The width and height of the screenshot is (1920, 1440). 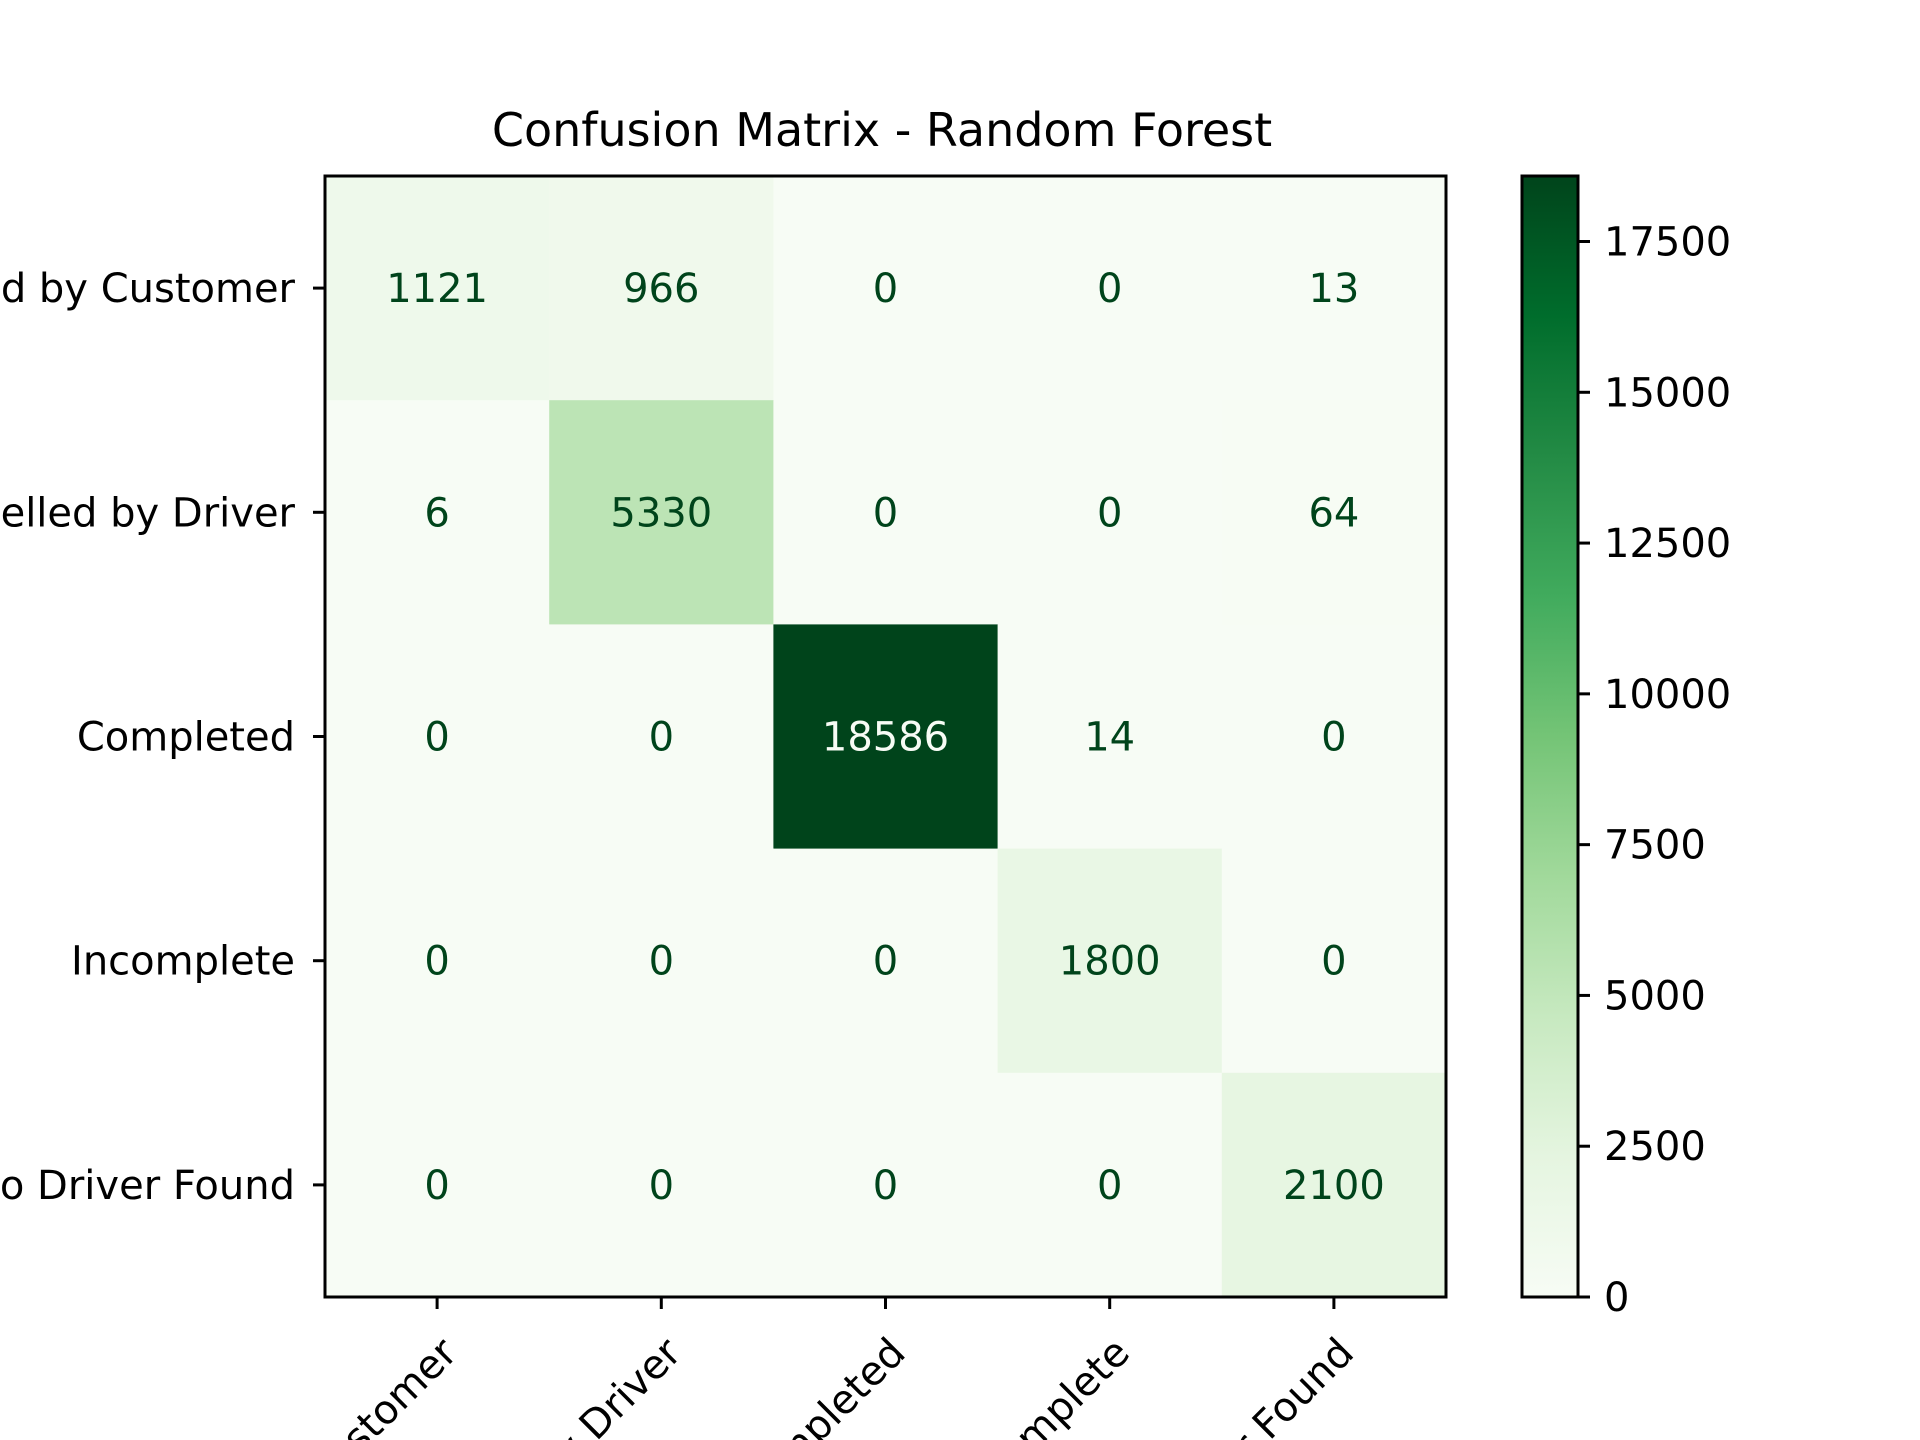 What do you see at coordinates (840, 1385) in the screenshot?
I see `x-tick-label: mpleted` at bounding box center [840, 1385].